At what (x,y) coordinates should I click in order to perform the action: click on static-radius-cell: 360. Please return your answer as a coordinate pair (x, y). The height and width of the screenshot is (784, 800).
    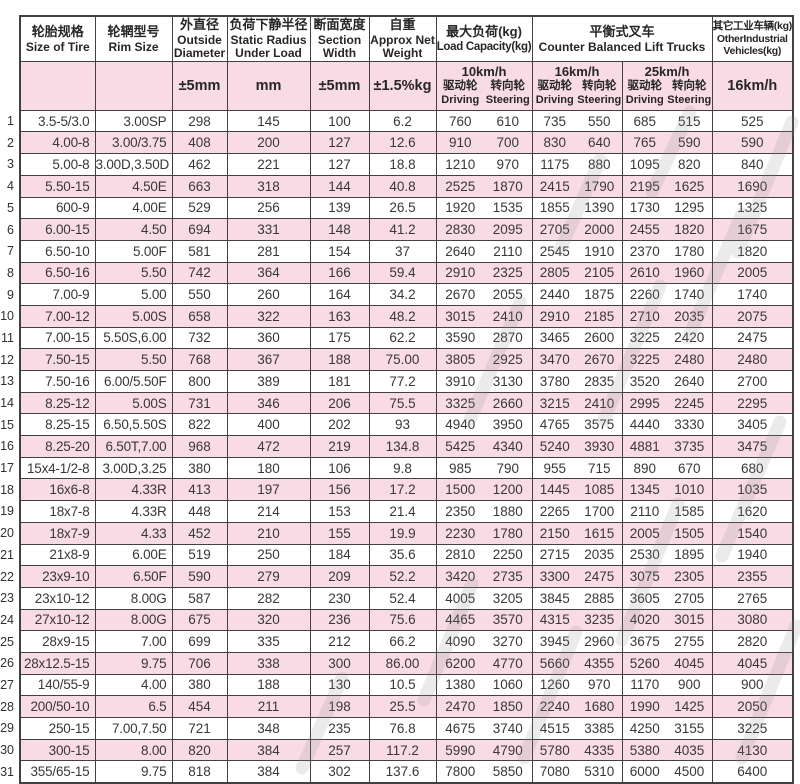
    Looking at the image, I should click on (268, 338).